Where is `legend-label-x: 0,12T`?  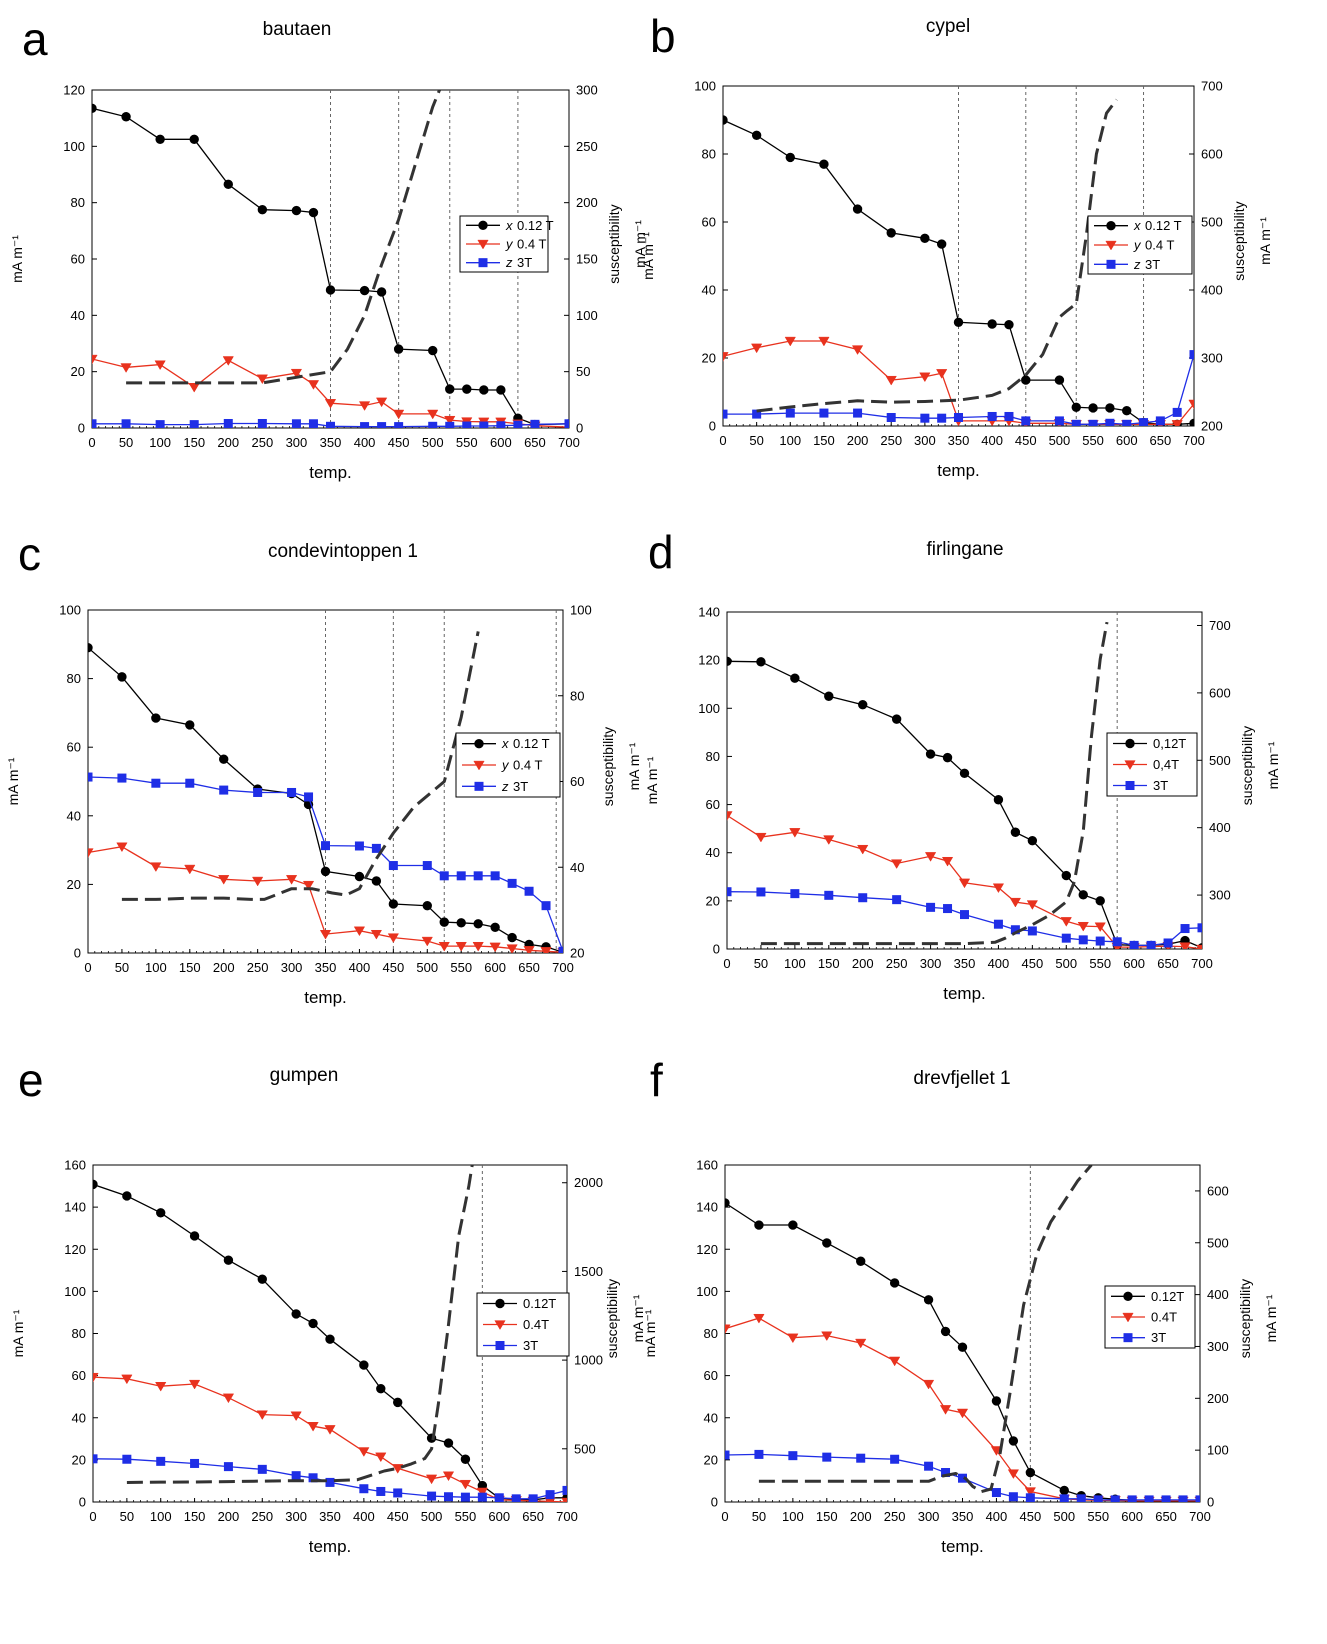
legend-label-x: 0,12T is located at coordinates (1169, 743).